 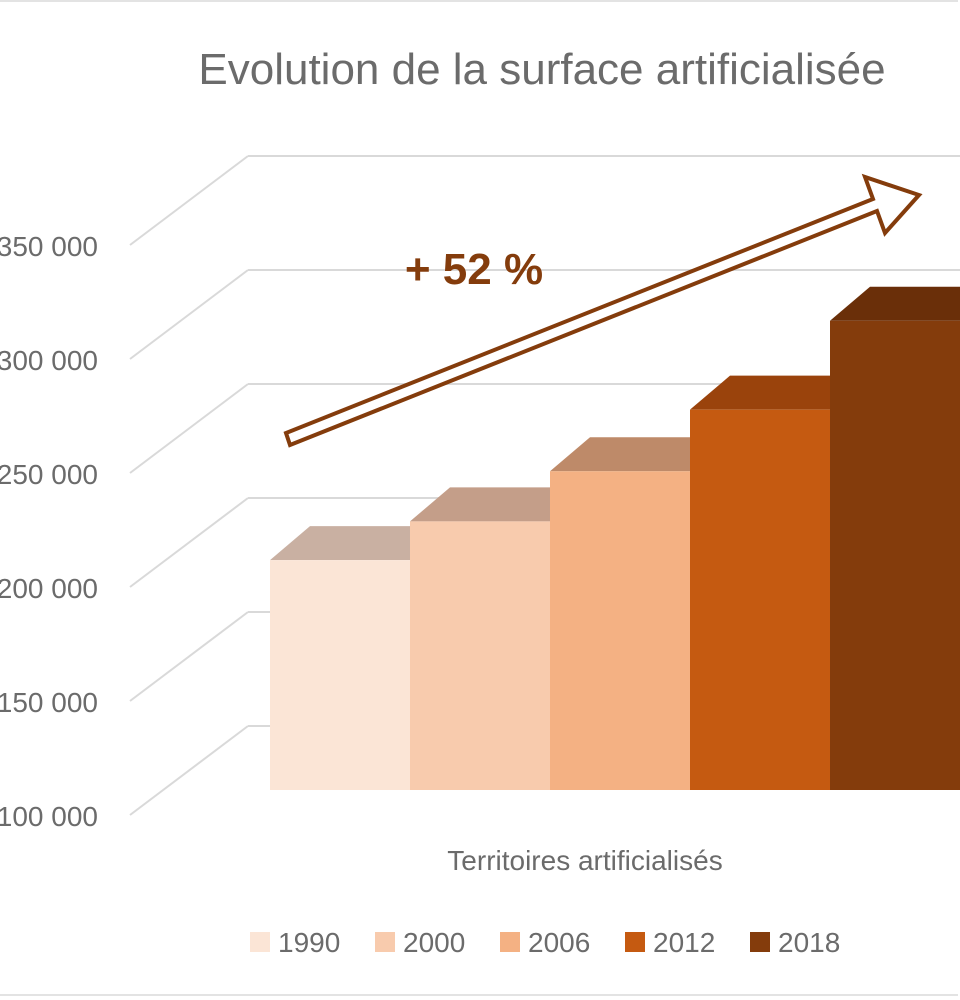 I want to click on legend: 1990 2000 2006 2012 2018, so click(x=545, y=942).